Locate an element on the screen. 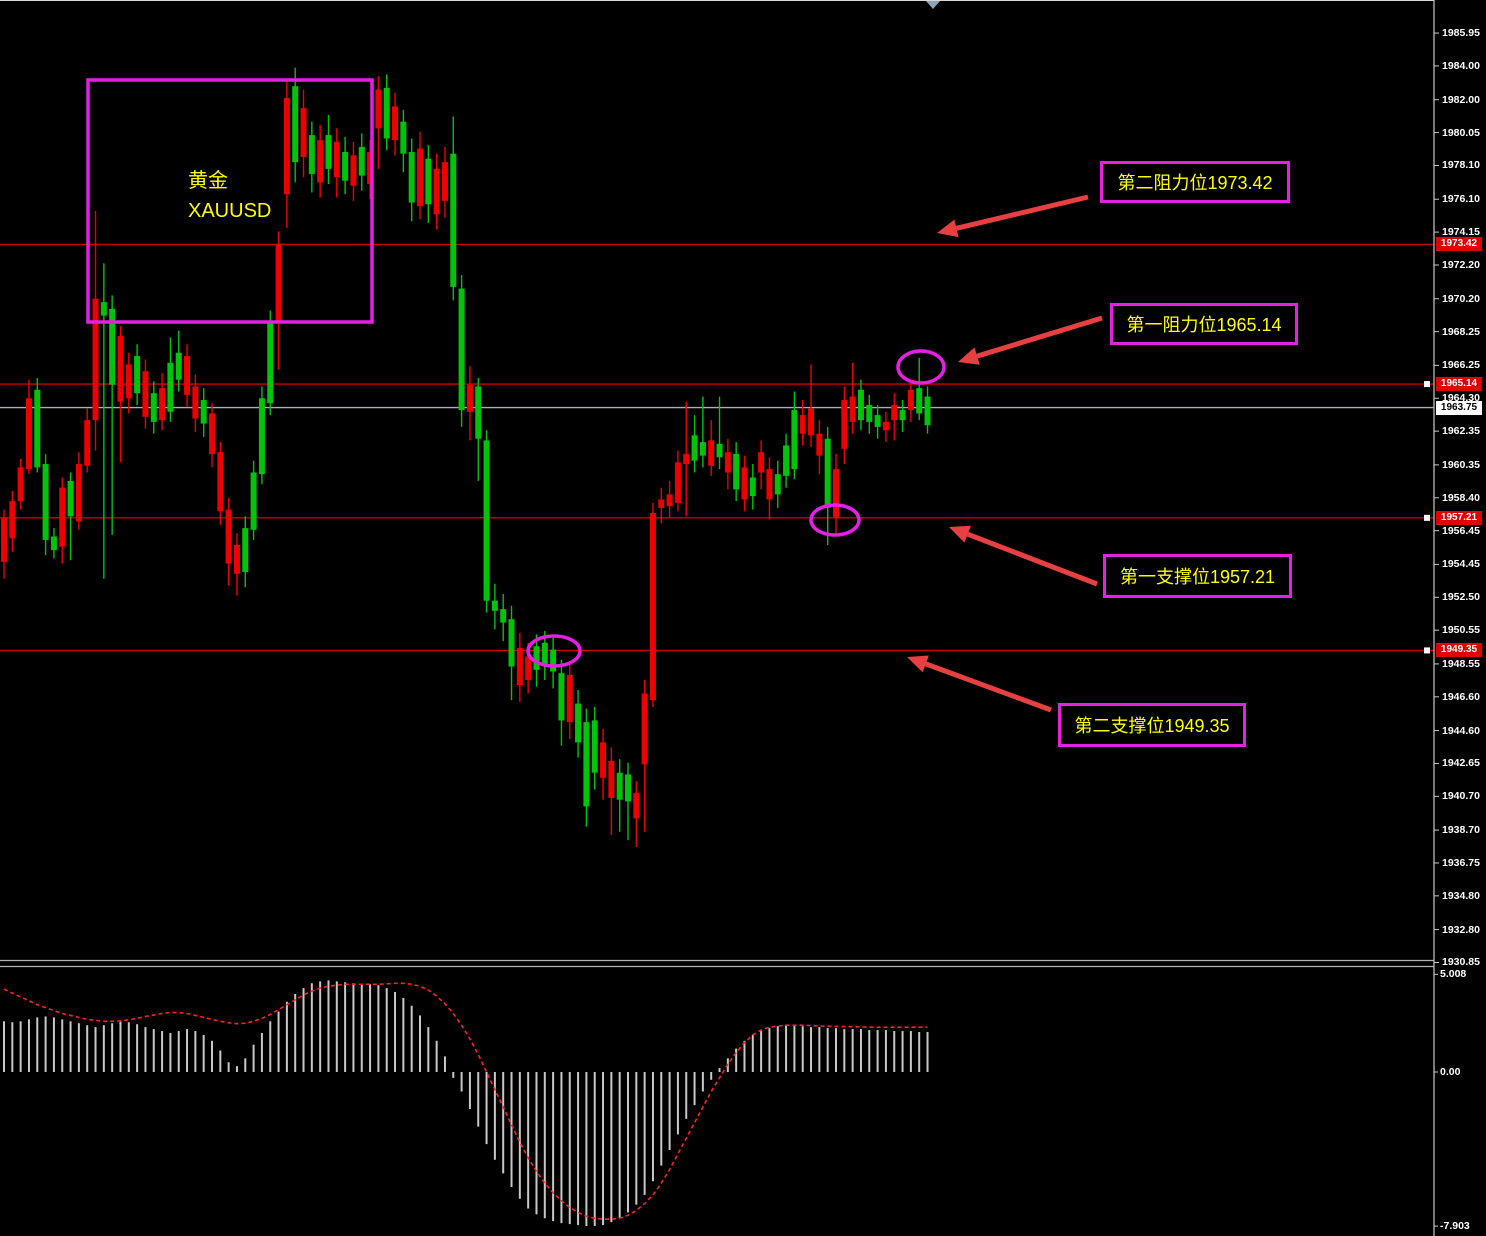  label-resistance2: 第二阻力位1973.42 is located at coordinates (1195, 182).